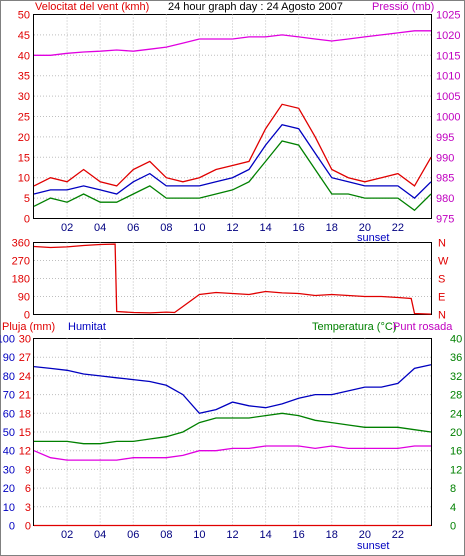 The width and height of the screenshot is (465, 556). Describe the element at coordinates (9, 358) in the screenshot. I see `humidity-tick-label: 90` at that location.